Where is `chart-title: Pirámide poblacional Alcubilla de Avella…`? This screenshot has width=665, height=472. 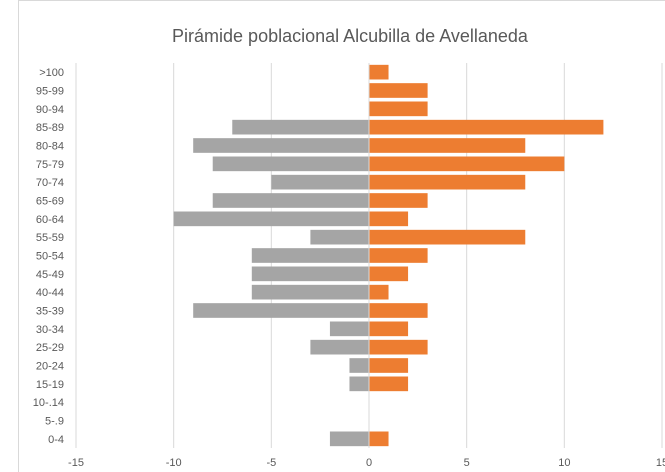 chart-title: Pirámide poblacional Alcubilla de Avella… is located at coordinates (350, 36).